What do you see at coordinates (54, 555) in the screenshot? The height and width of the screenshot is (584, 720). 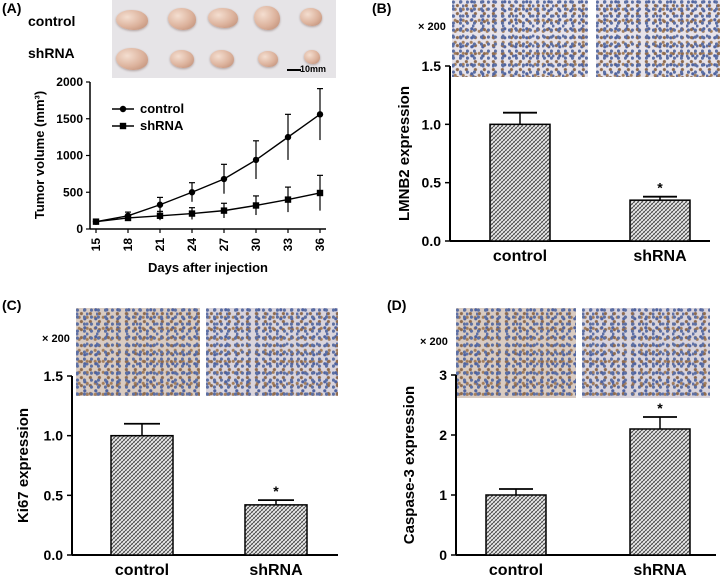 I see `c-y-tick-label: 0.0` at bounding box center [54, 555].